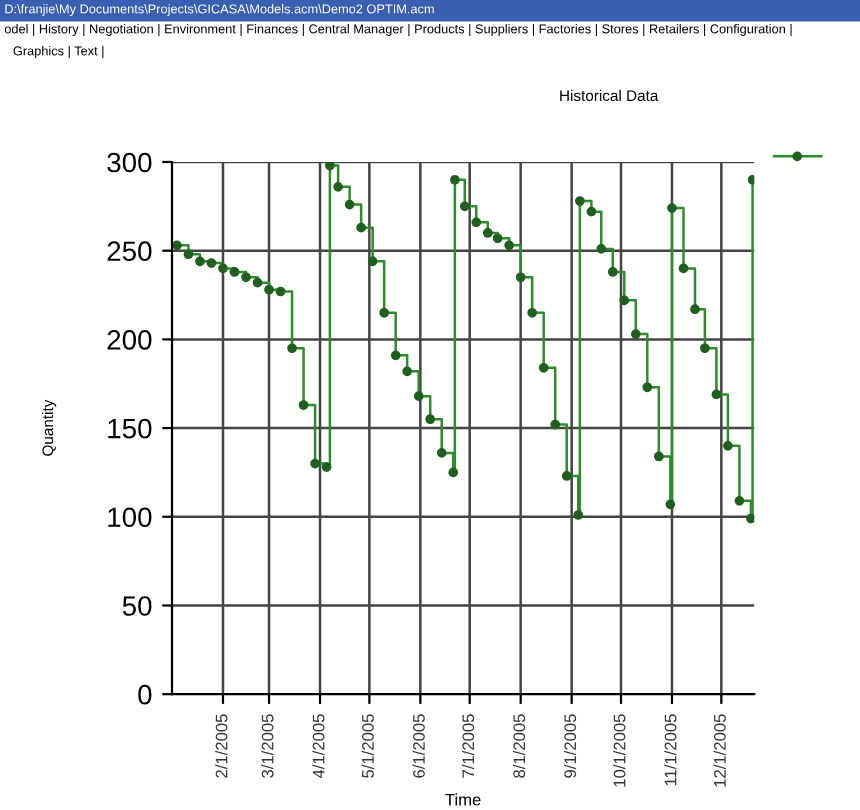 The height and width of the screenshot is (810, 860). Describe the element at coordinates (519, 746) in the screenshot. I see `x-tick-label: 8/1/2005` at that location.